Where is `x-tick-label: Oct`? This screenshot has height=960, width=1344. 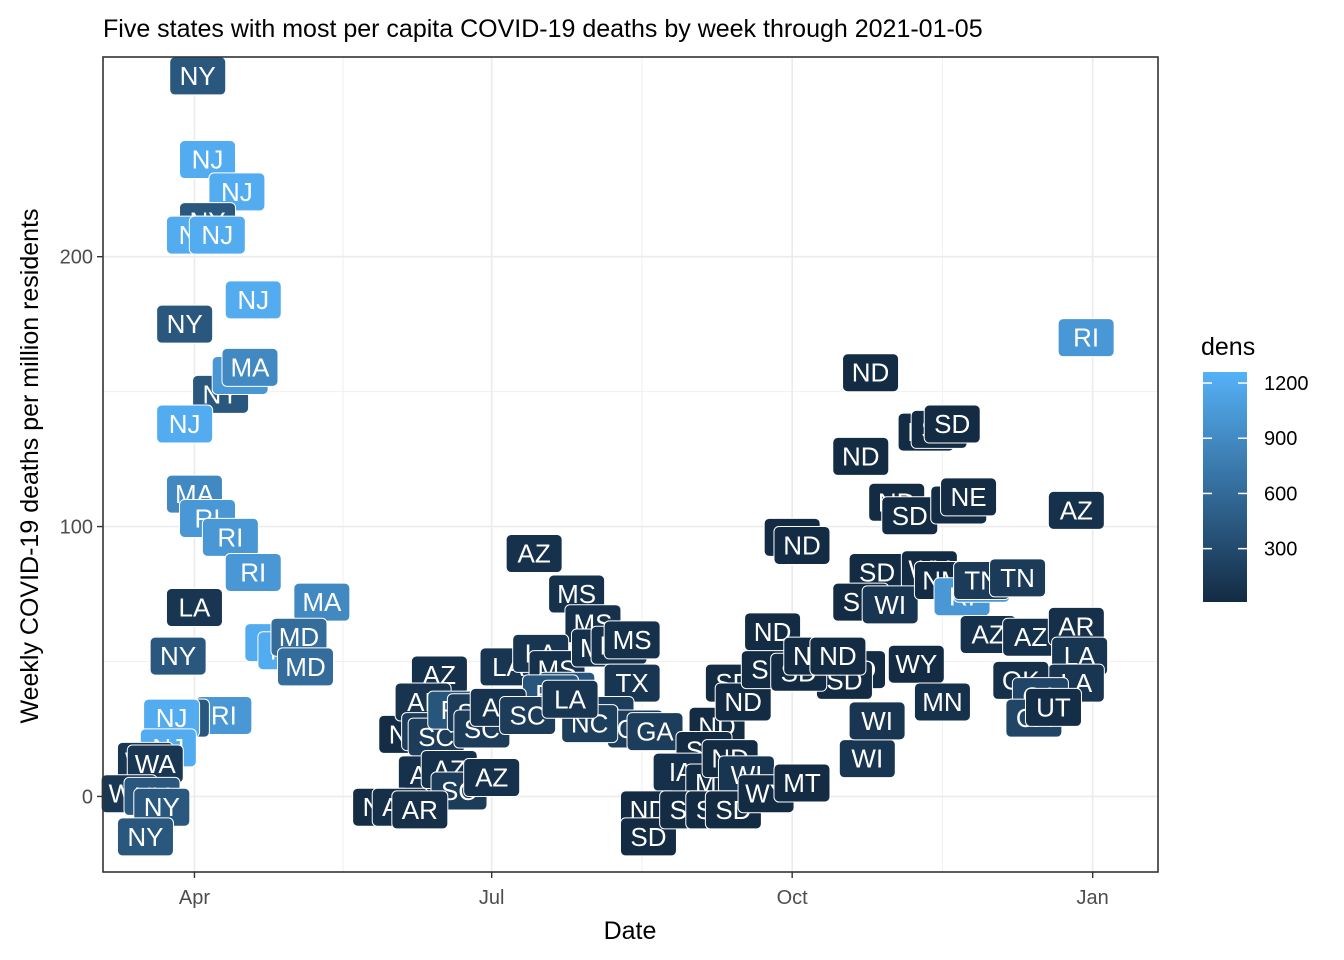 x-tick-label: Oct is located at coordinates (793, 898).